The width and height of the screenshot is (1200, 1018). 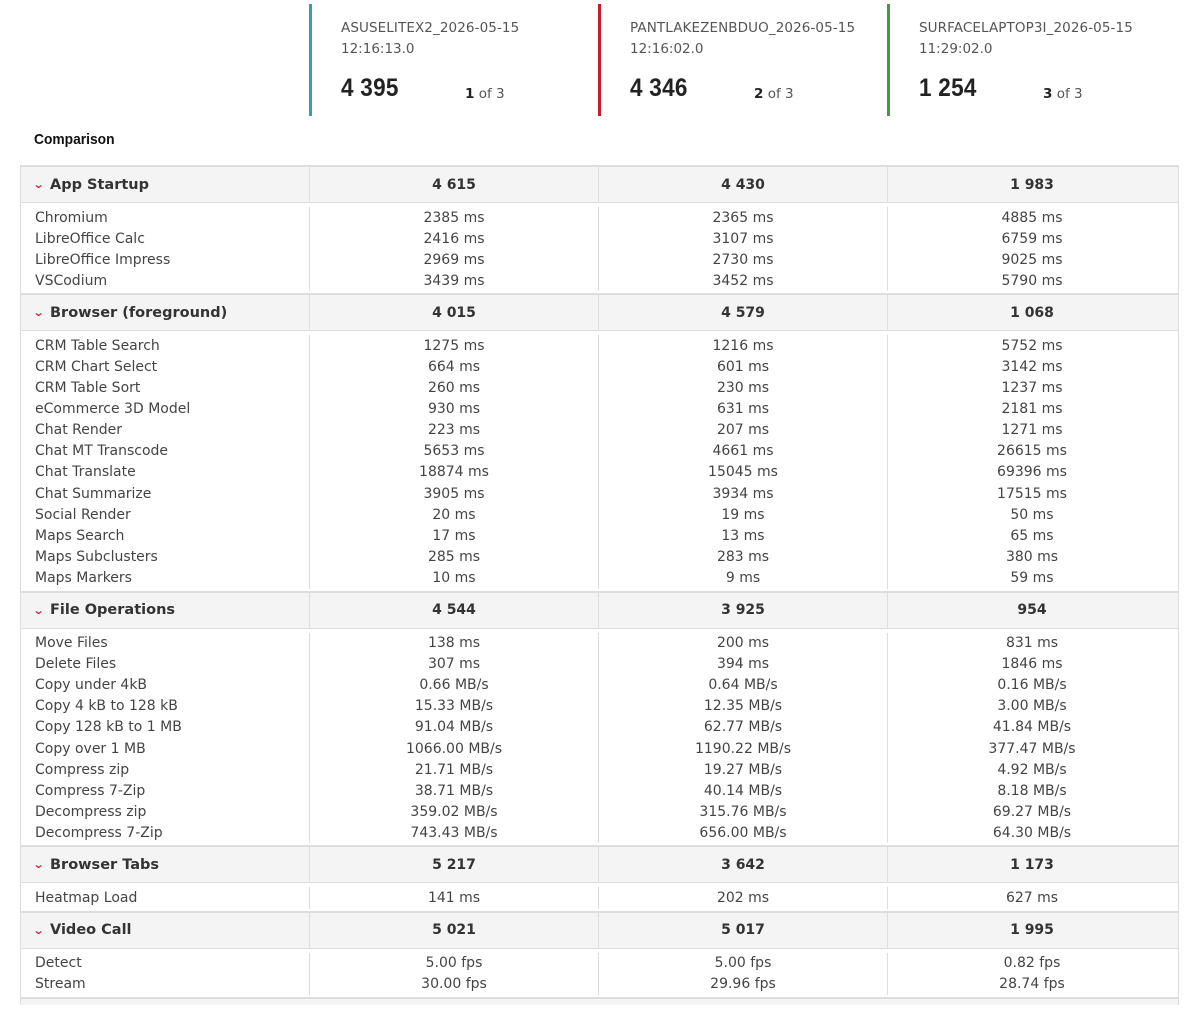 What do you see at coordinates (1031, 770) in the screenshot?
I see `row-value: 4.92 MB/s` at bounding box center [1031, 770].